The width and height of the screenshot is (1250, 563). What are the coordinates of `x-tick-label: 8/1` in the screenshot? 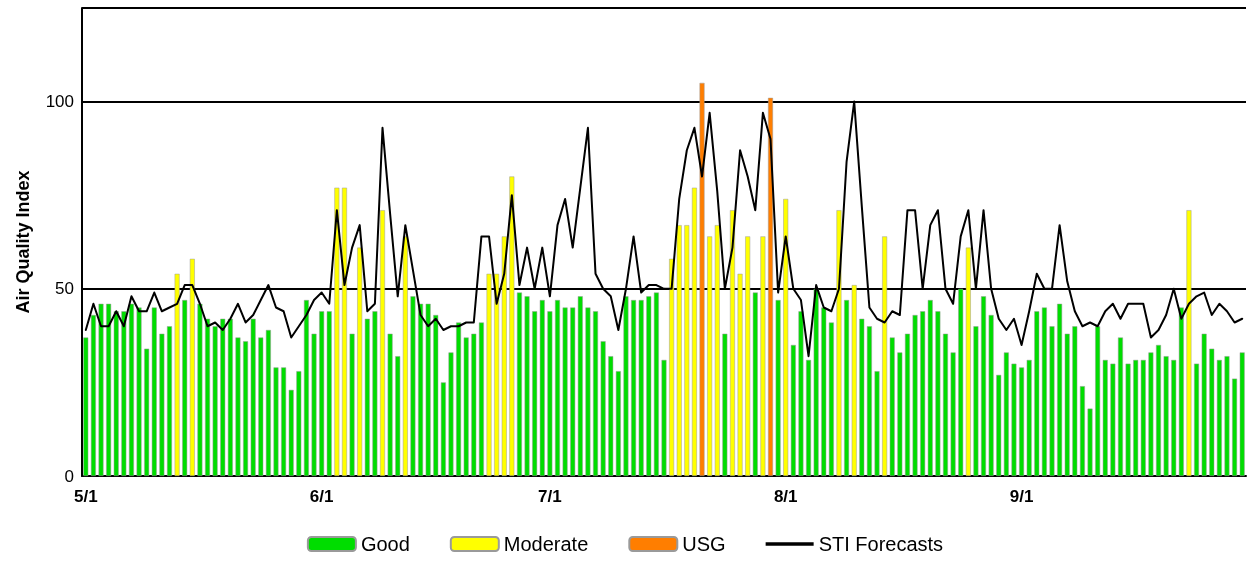 It's located at (785, 496).